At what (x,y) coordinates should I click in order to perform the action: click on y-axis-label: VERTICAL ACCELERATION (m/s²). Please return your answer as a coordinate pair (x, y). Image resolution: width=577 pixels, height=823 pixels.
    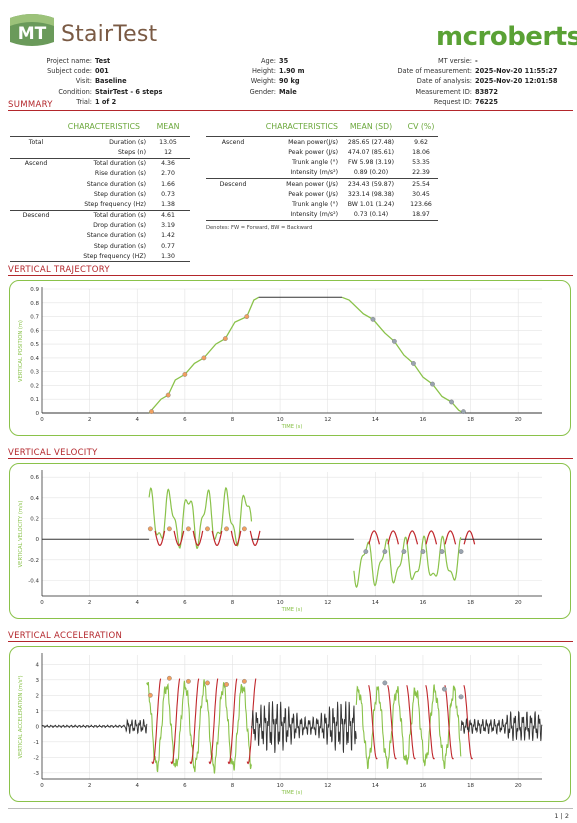
    Looking at the image, I should click on (21, 716).